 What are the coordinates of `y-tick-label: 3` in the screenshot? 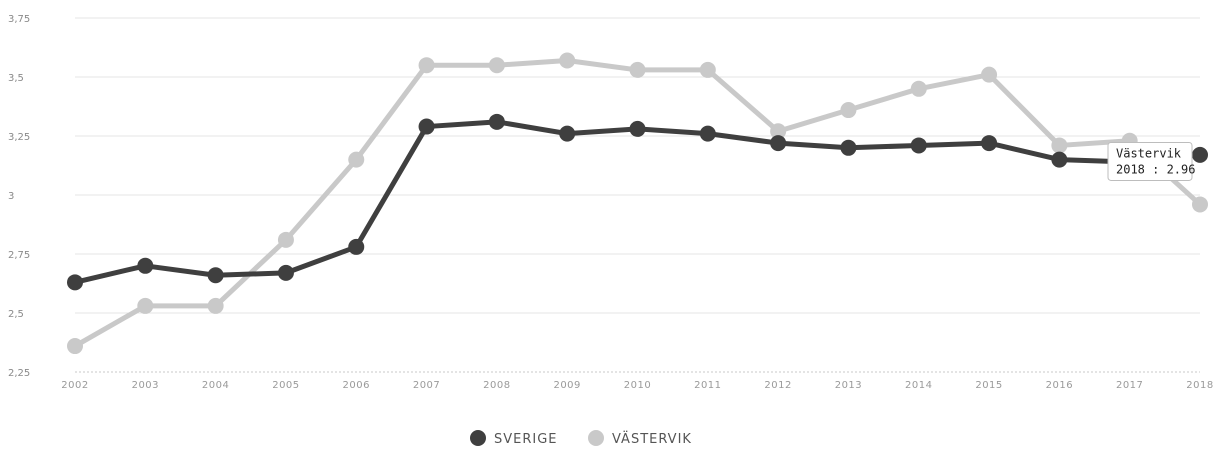 It's located at (11, 196).